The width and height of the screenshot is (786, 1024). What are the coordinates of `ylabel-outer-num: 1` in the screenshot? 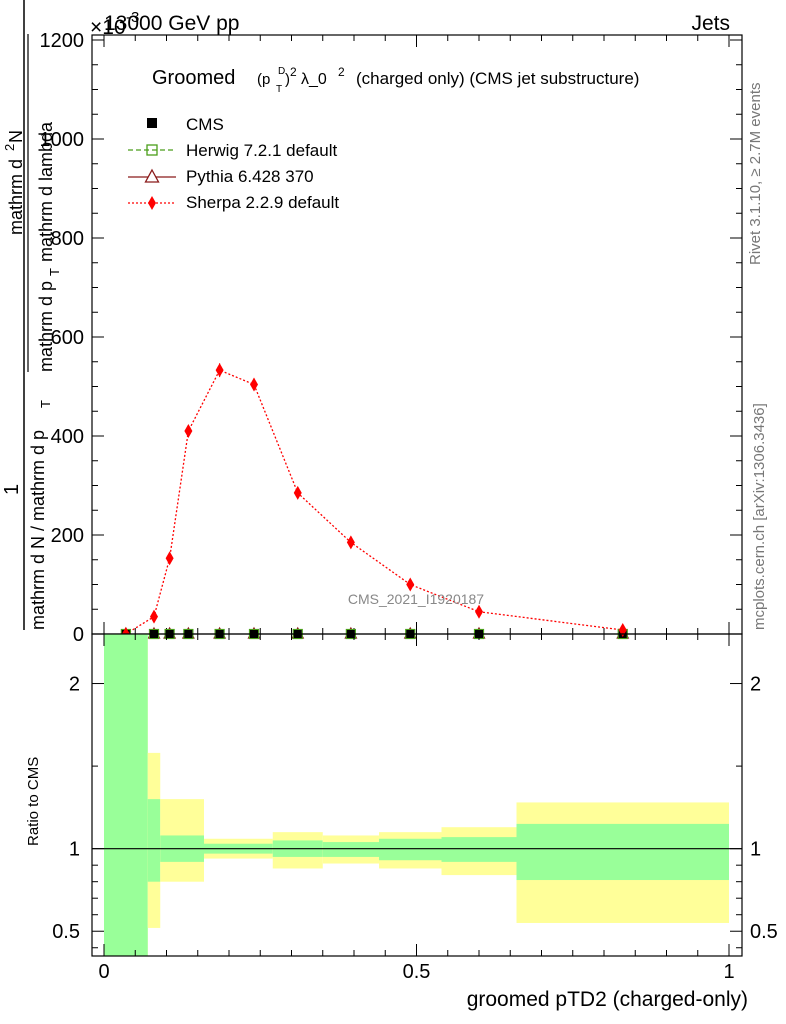 It's located at (12, 489).